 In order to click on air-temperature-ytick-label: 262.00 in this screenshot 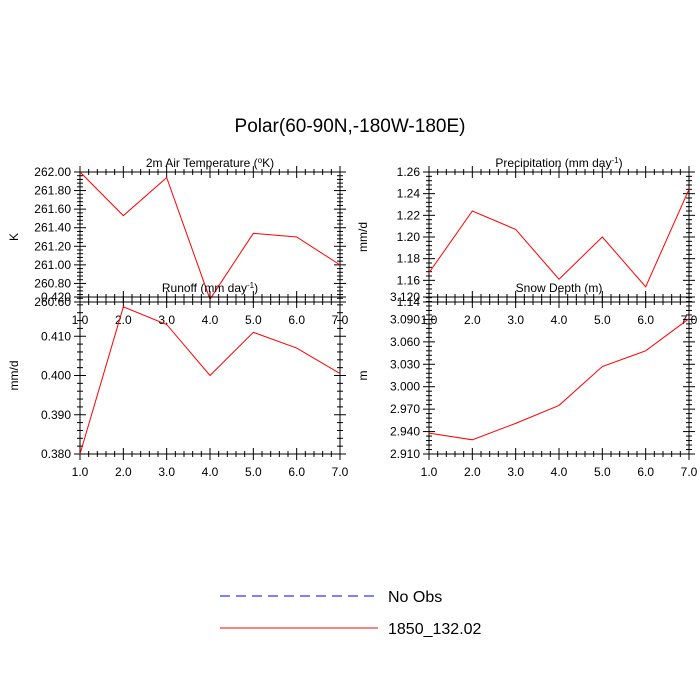, I will do `click(52, 172)`.